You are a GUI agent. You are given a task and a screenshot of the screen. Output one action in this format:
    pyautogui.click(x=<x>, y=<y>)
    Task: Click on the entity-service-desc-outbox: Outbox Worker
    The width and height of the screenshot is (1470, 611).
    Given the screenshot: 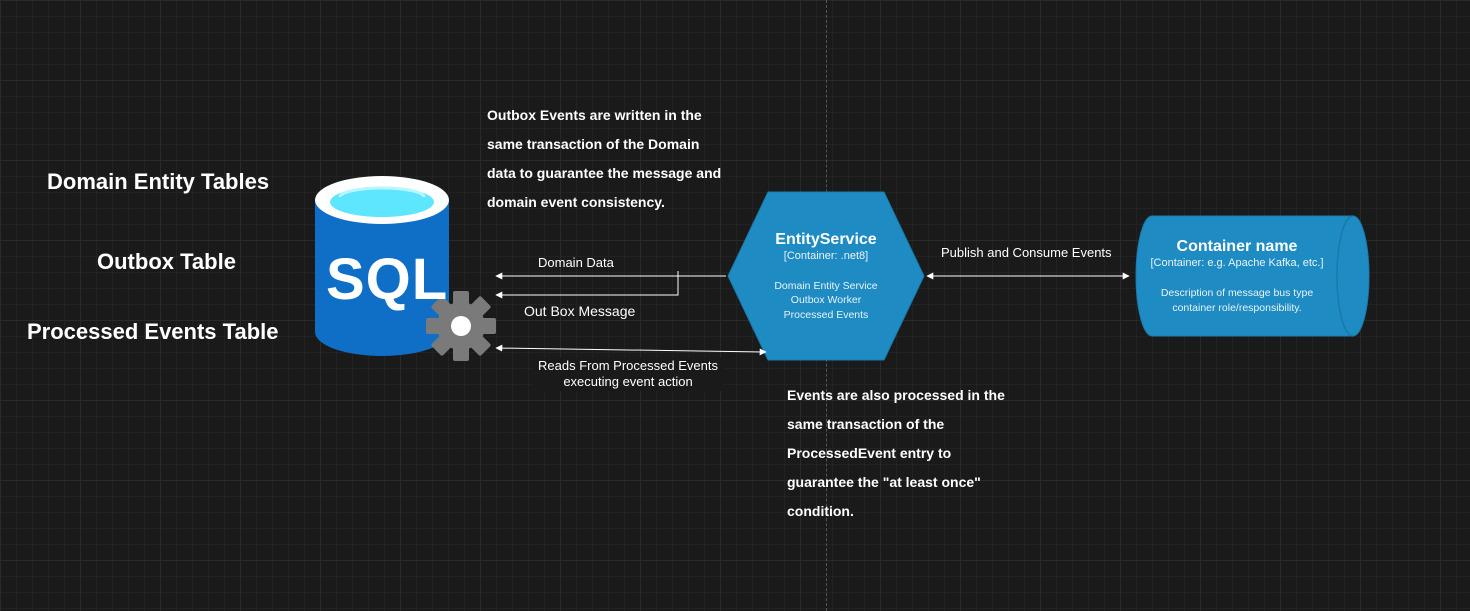 What is the action you would take?
    pyautogui.click(x=826, y=300)
    